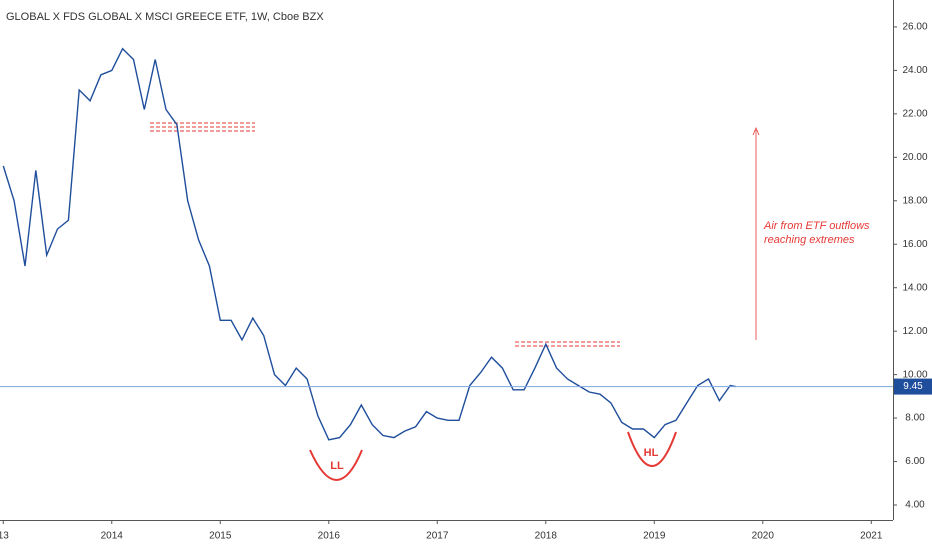  What do you see at coordinates (763, 536) in the screenshot?
I see `x-tick-label: 2020` at bounding box center [763, 536].